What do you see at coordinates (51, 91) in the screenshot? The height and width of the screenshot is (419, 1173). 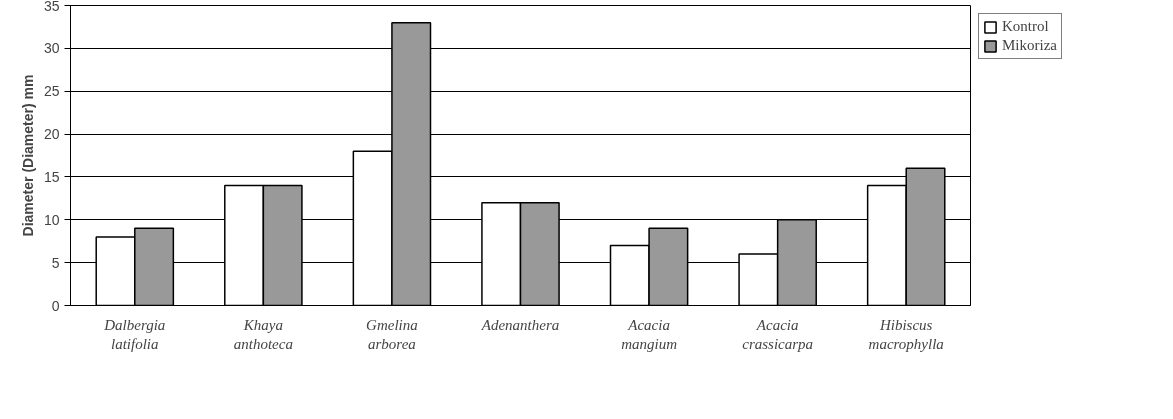 I see `y-tick-label: 25` at bounding box center [51, 91].